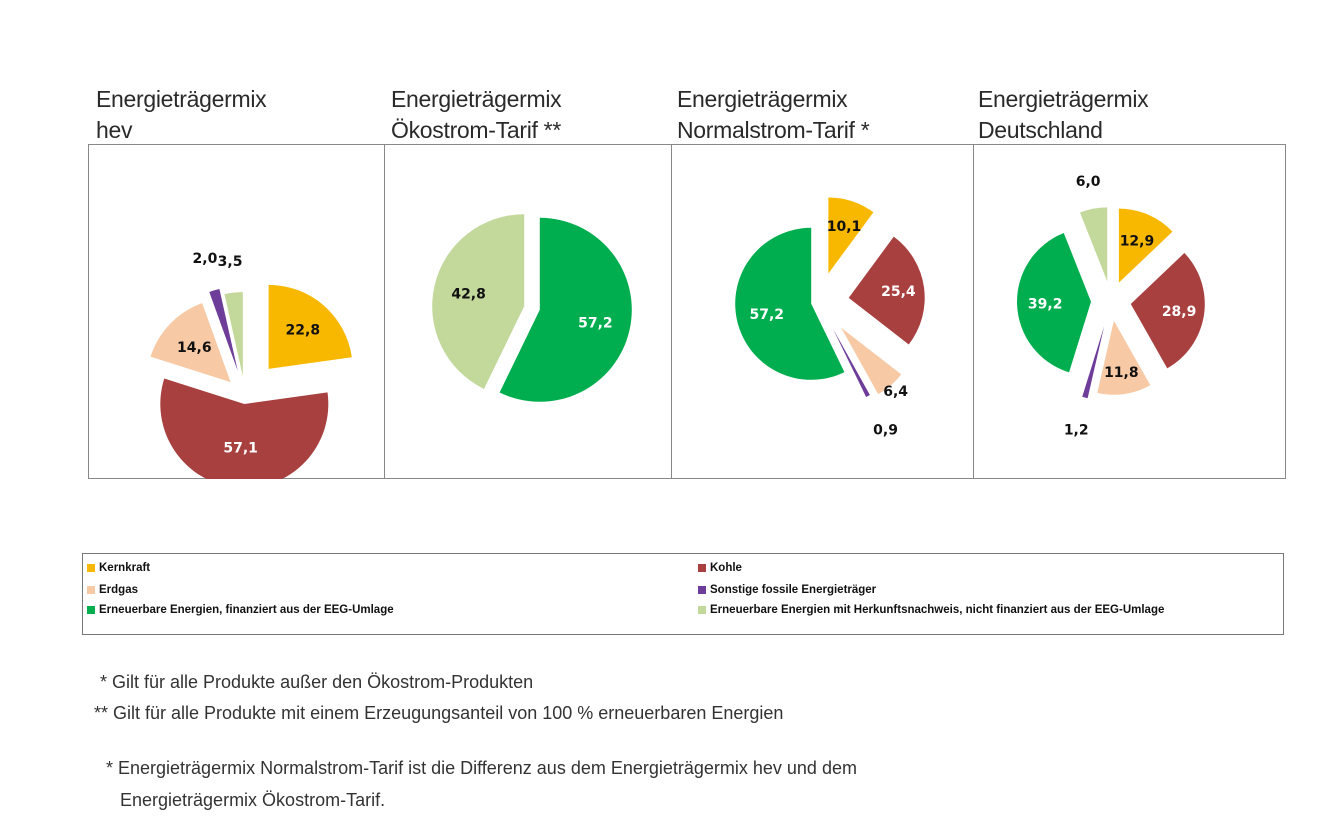 The image size is (1333, 830). I want to click on legend-item-kohle: Kohle, so click(720, 568).